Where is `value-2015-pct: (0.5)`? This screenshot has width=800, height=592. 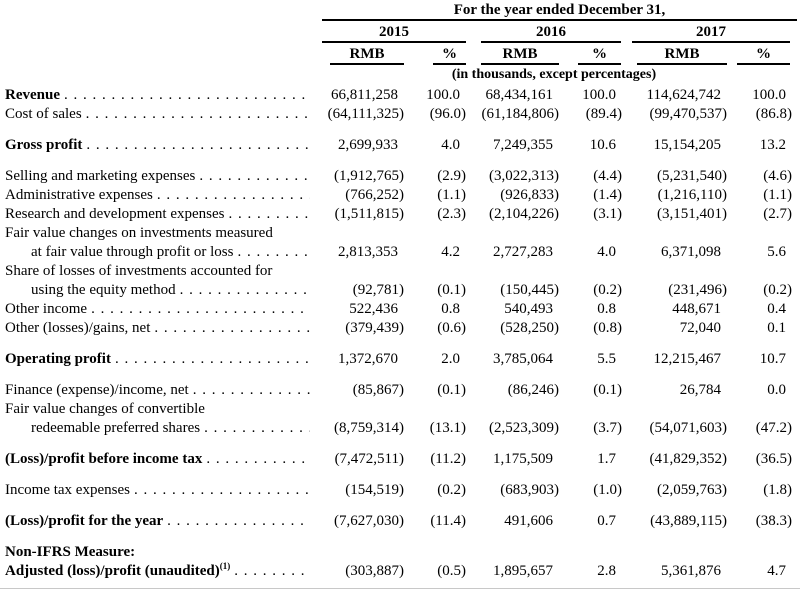
value-2015-pct: (0.5) is located at coordinates (432, 571).